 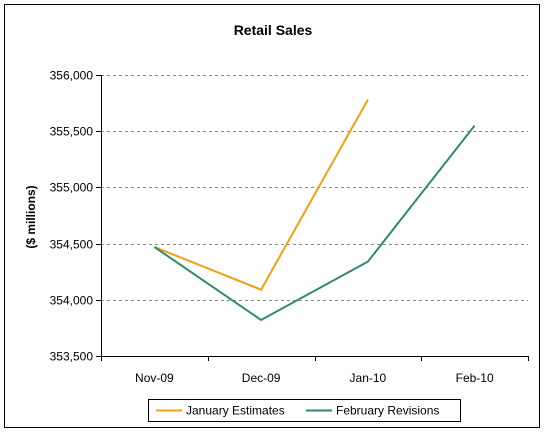 I want to click on x-tick-label: Jan-10, so click(x=368, y=378).